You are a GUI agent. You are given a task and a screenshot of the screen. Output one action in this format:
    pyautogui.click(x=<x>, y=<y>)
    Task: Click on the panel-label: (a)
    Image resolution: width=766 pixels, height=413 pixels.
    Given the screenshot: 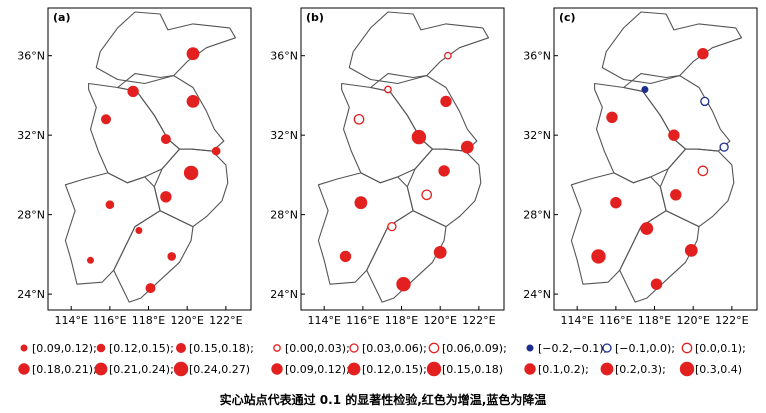 What is the action you would take?
    pyautogui.click(x=61, y=17)
    